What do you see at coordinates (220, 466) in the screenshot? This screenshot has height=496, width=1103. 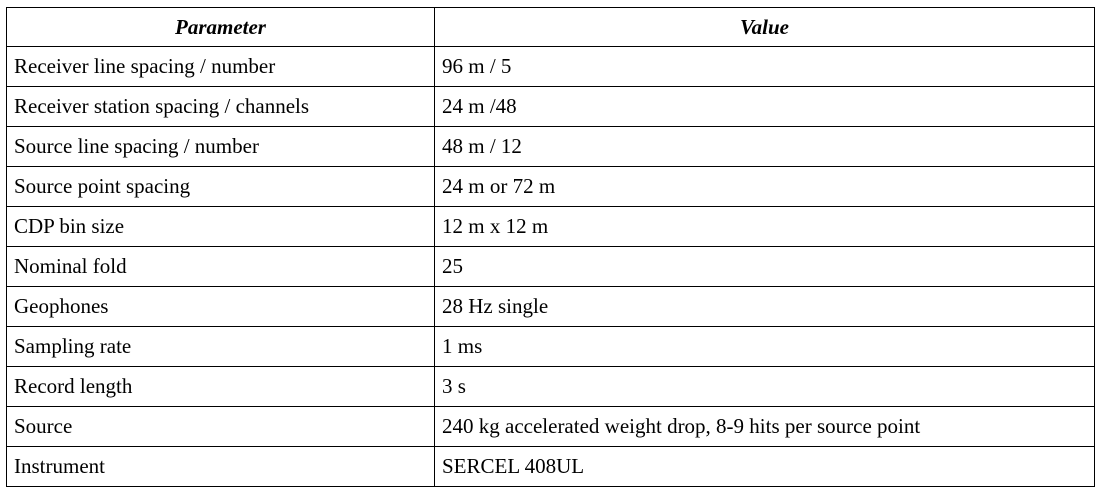 I see `parameter-cell: Instrument` at bounding box center [220, 466].